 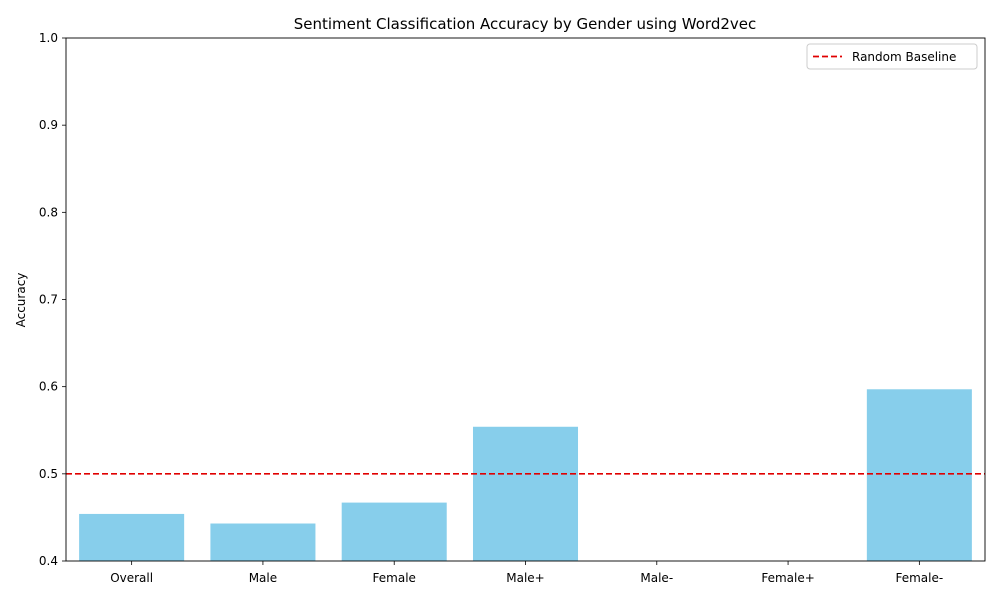 I want to click on x-tick-label: Male-, so click(x=656, y=578).